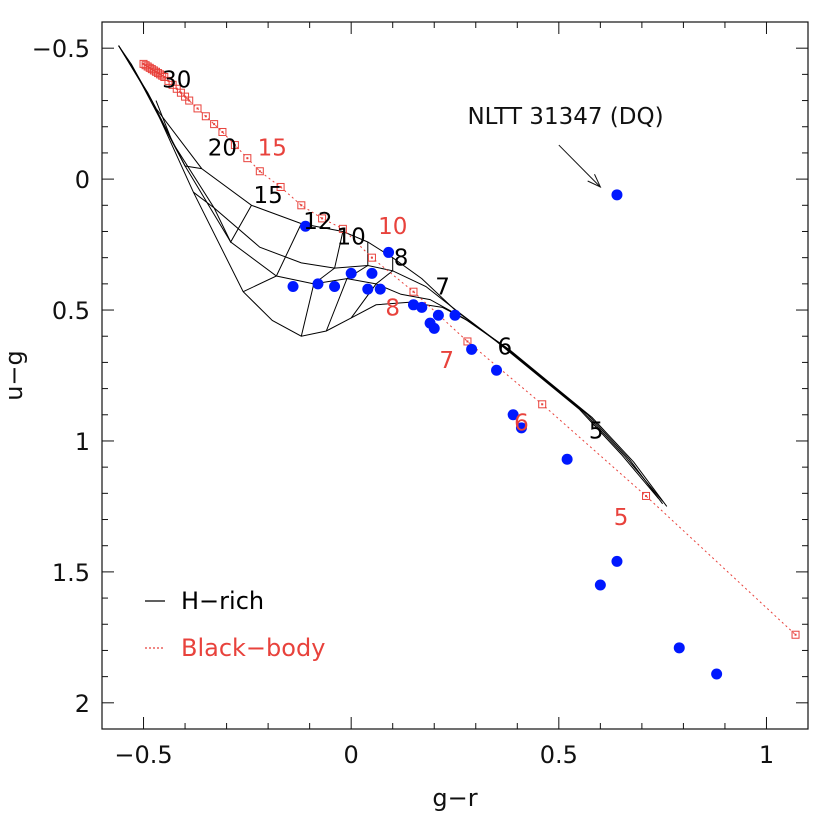 The image size is (830, 830). What do you see at coordinates (272, 149) in the screenshot?
I see `black-body-temp-label: 15` at bounding box center [272, 149].